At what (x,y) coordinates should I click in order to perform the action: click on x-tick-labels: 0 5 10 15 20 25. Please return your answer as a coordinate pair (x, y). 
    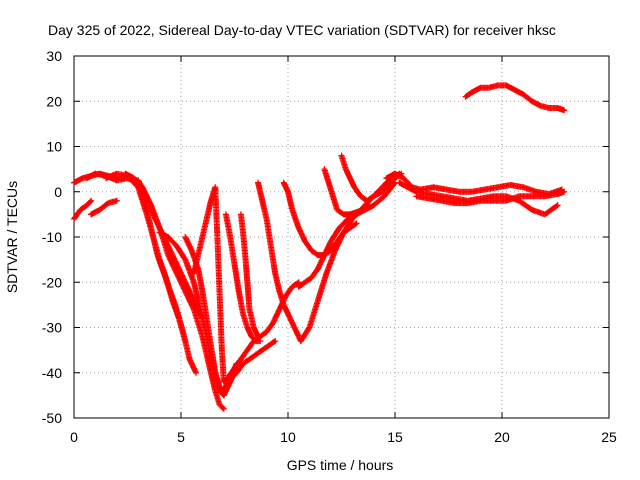
    Looking at the image, I should click on (343, 437).